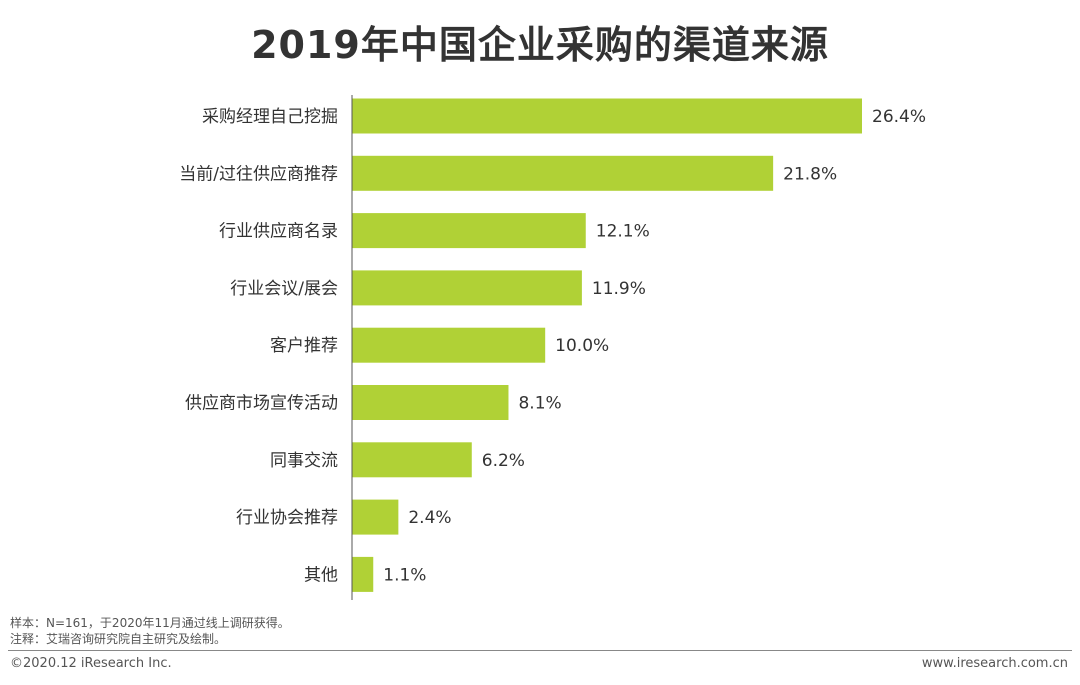 The height and width of the screenshot is (685, 1080). I want to click on chart-title: 2019年中国企业采购的渠道来源, so click(540, 45).